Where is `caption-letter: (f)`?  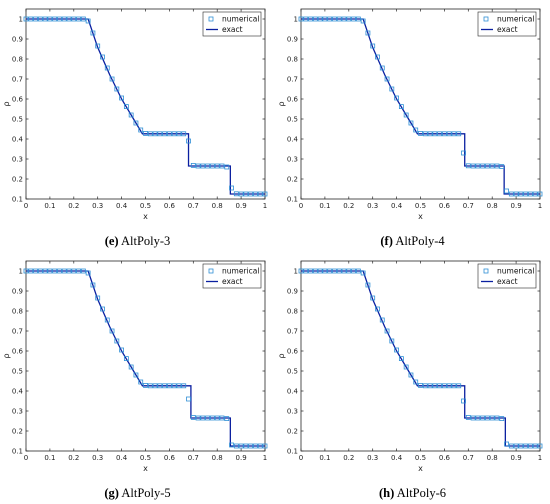
caption-letter: (f) is located at coordinates (386, 241).